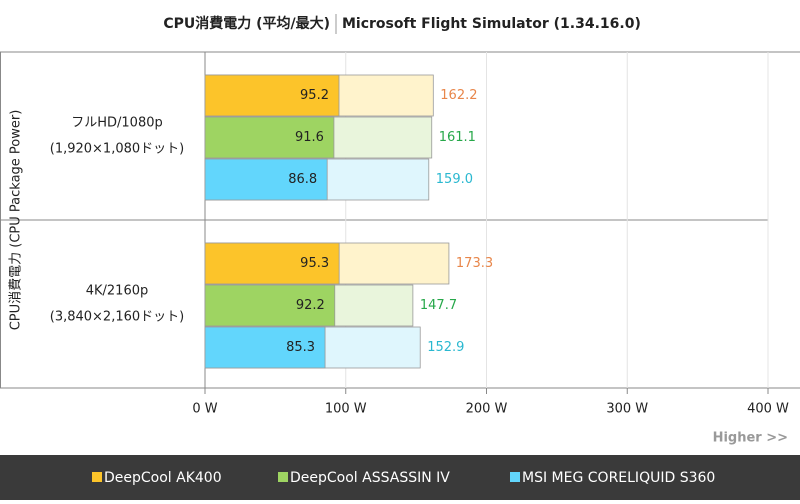 The width and height of the screenshot is (800, 504). What do you see at coordinates (457, 137) in the screenshot?
I see `max-value-label: 161.1` at bounding box center [457, 137].